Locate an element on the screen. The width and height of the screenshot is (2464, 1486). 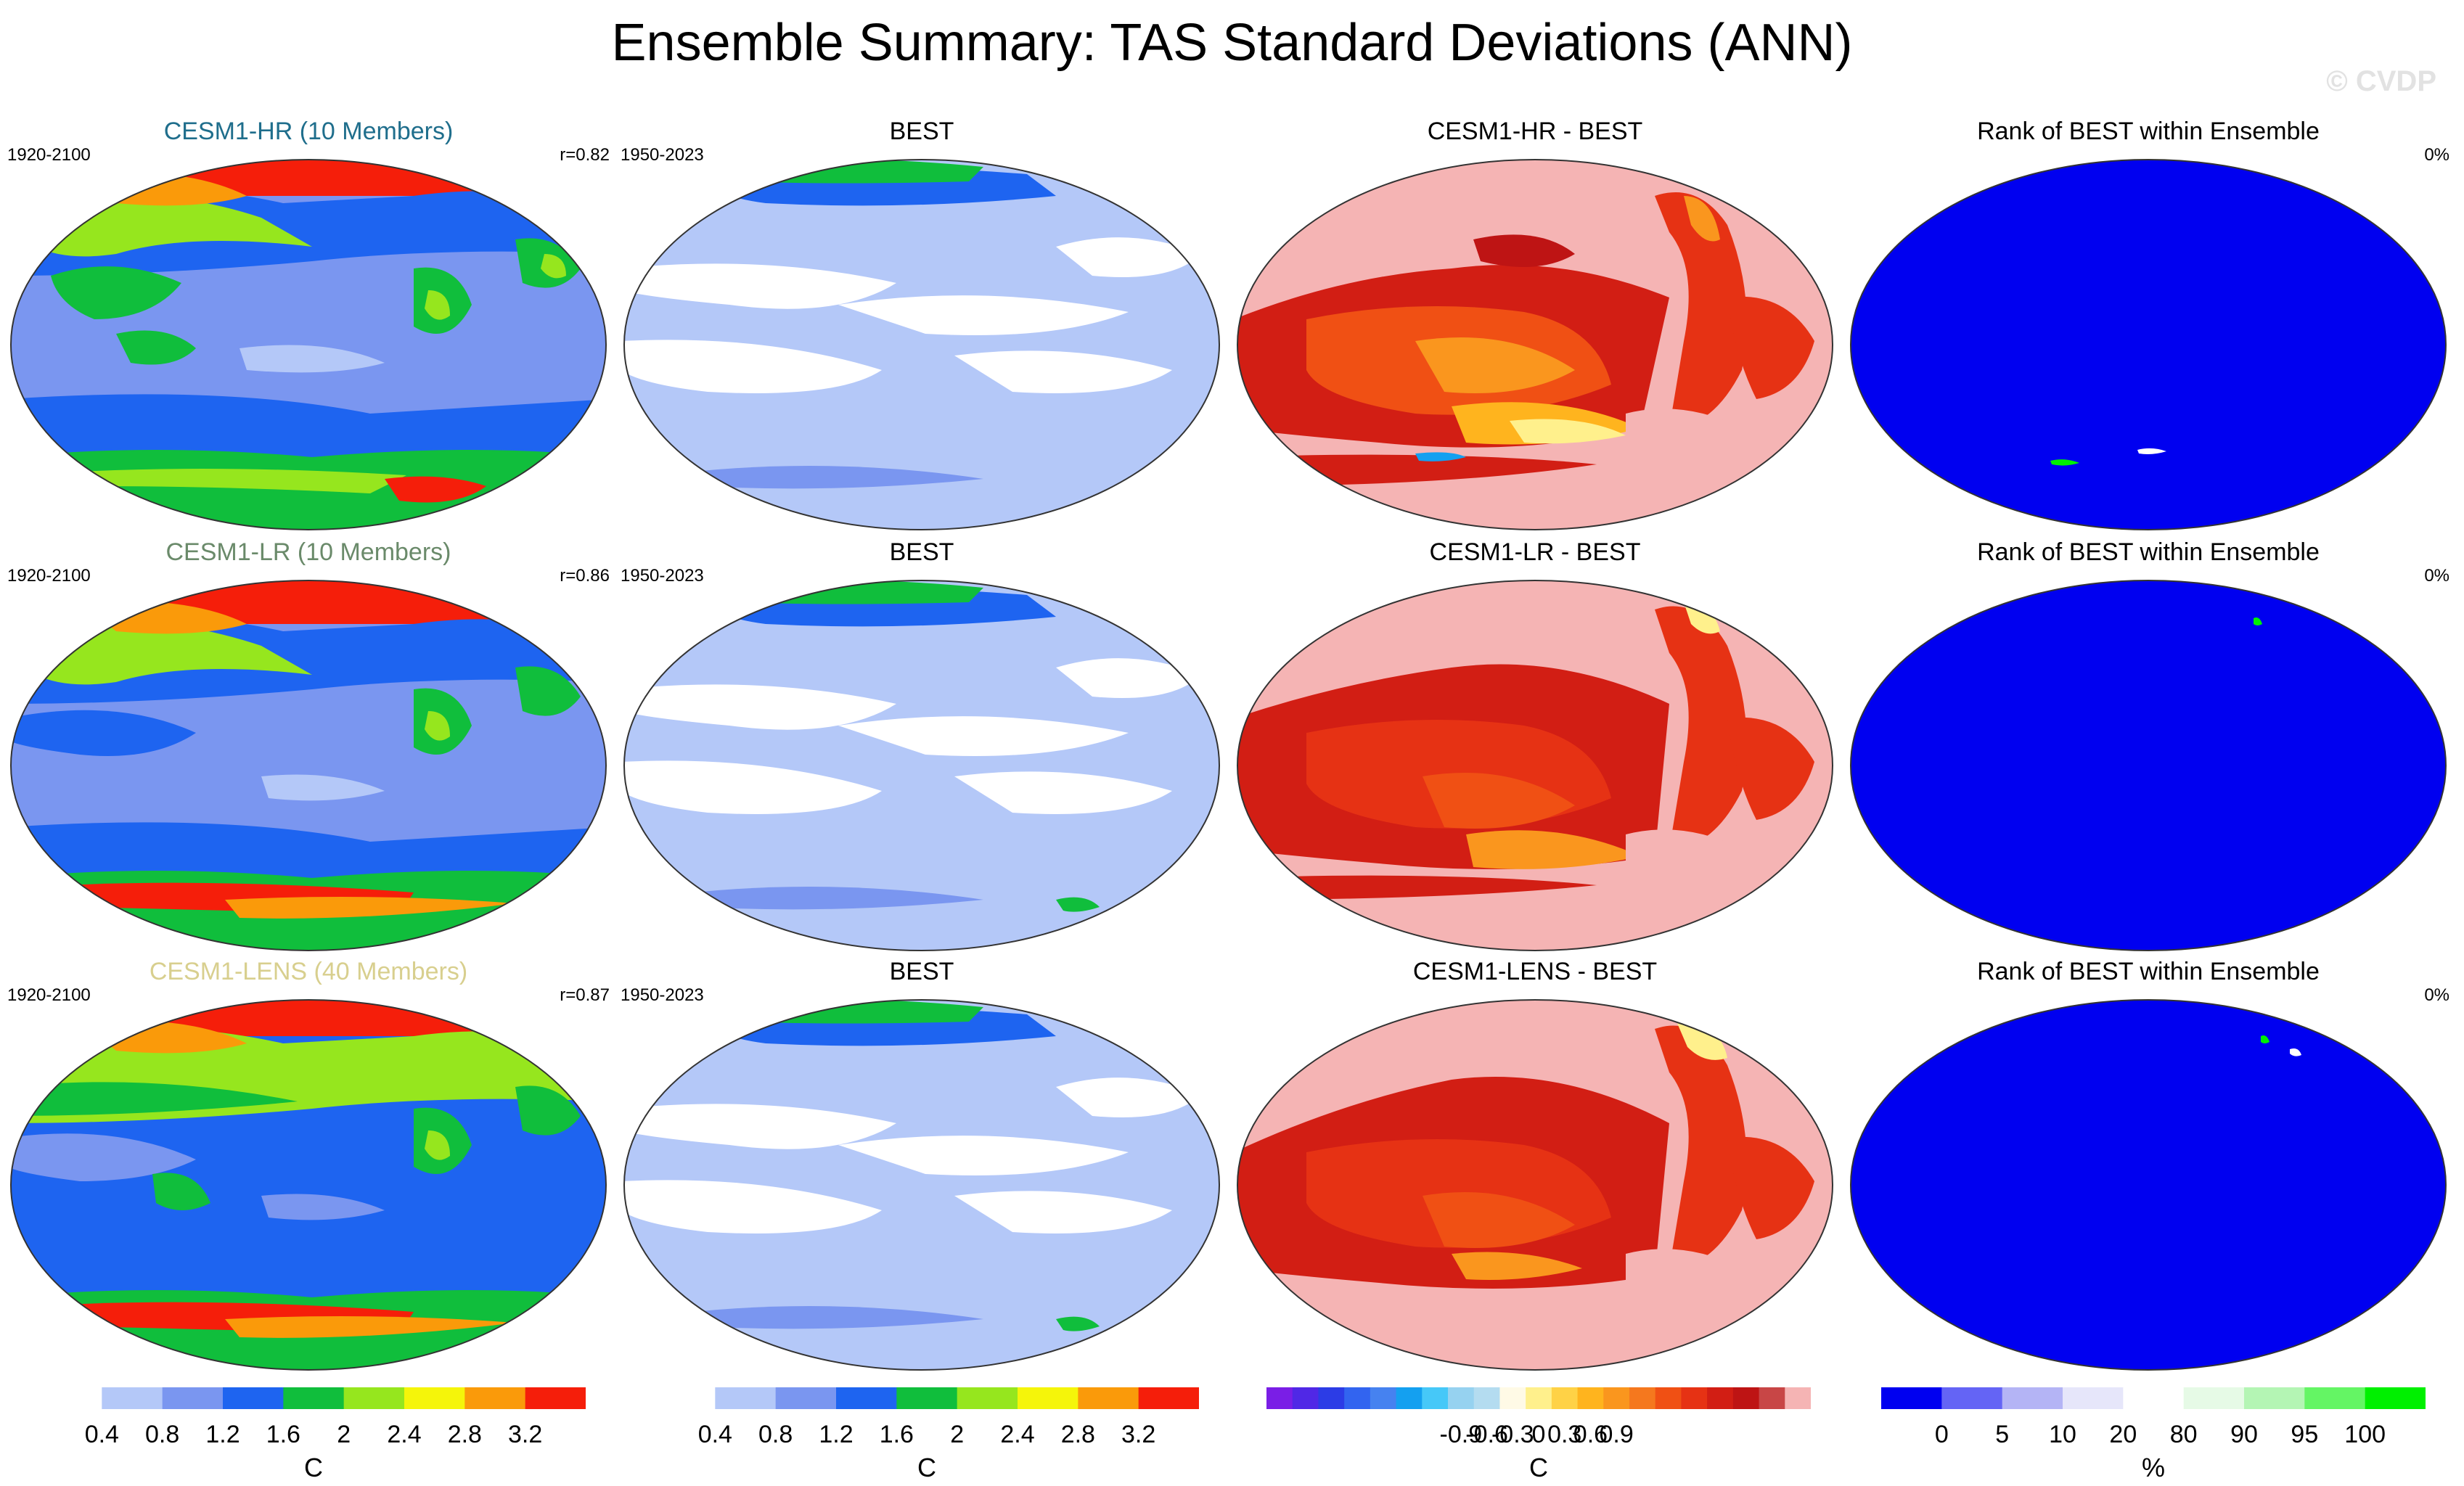
colorbar-tick-label: 80 is located at coordinates (2183, 1434).